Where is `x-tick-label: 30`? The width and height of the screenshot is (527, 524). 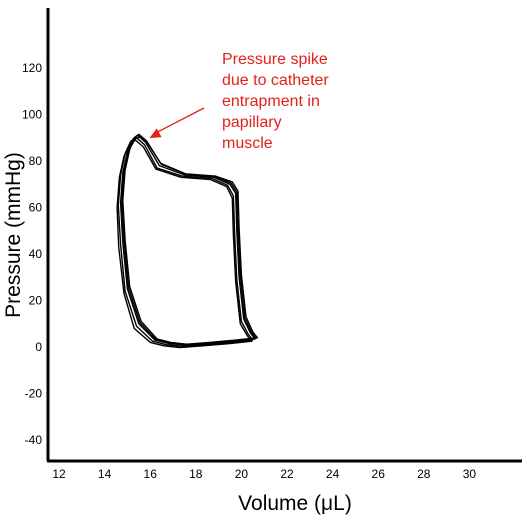
x-tick-label: 30 is located at coordinates (470, 474).